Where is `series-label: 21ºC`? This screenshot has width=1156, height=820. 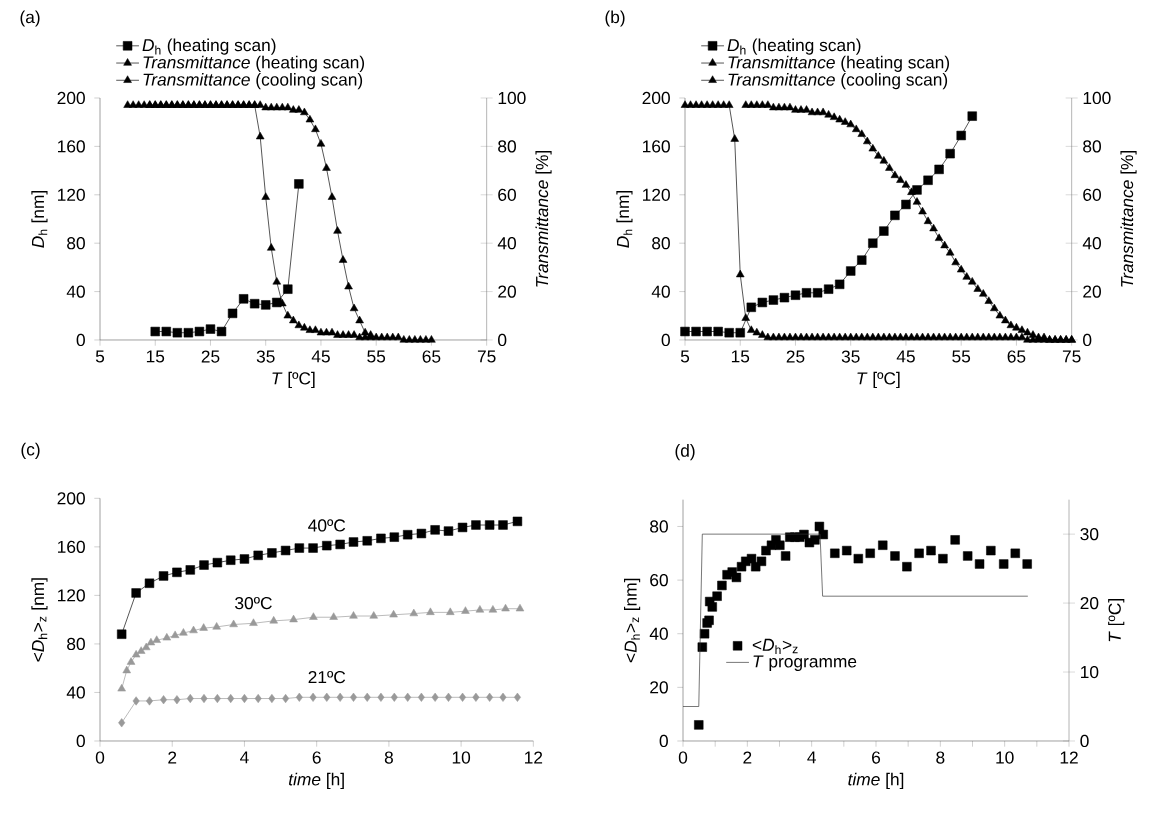
series-label: 21ºC is located at coordinates (327, 677).